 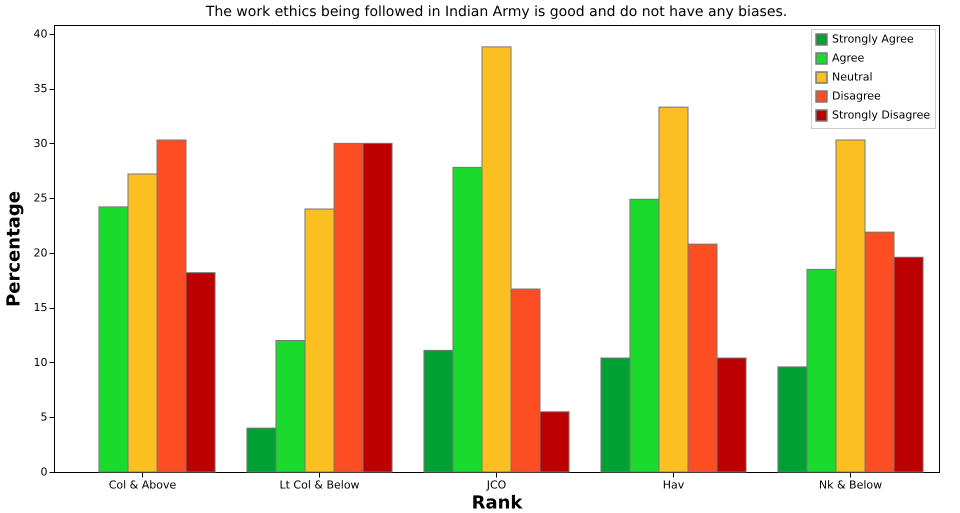 What do you see at coordinates (319, 485) in the screenshot?
I see `x-tick-label: Lt Col & Below` at bounding box center [319, 485].